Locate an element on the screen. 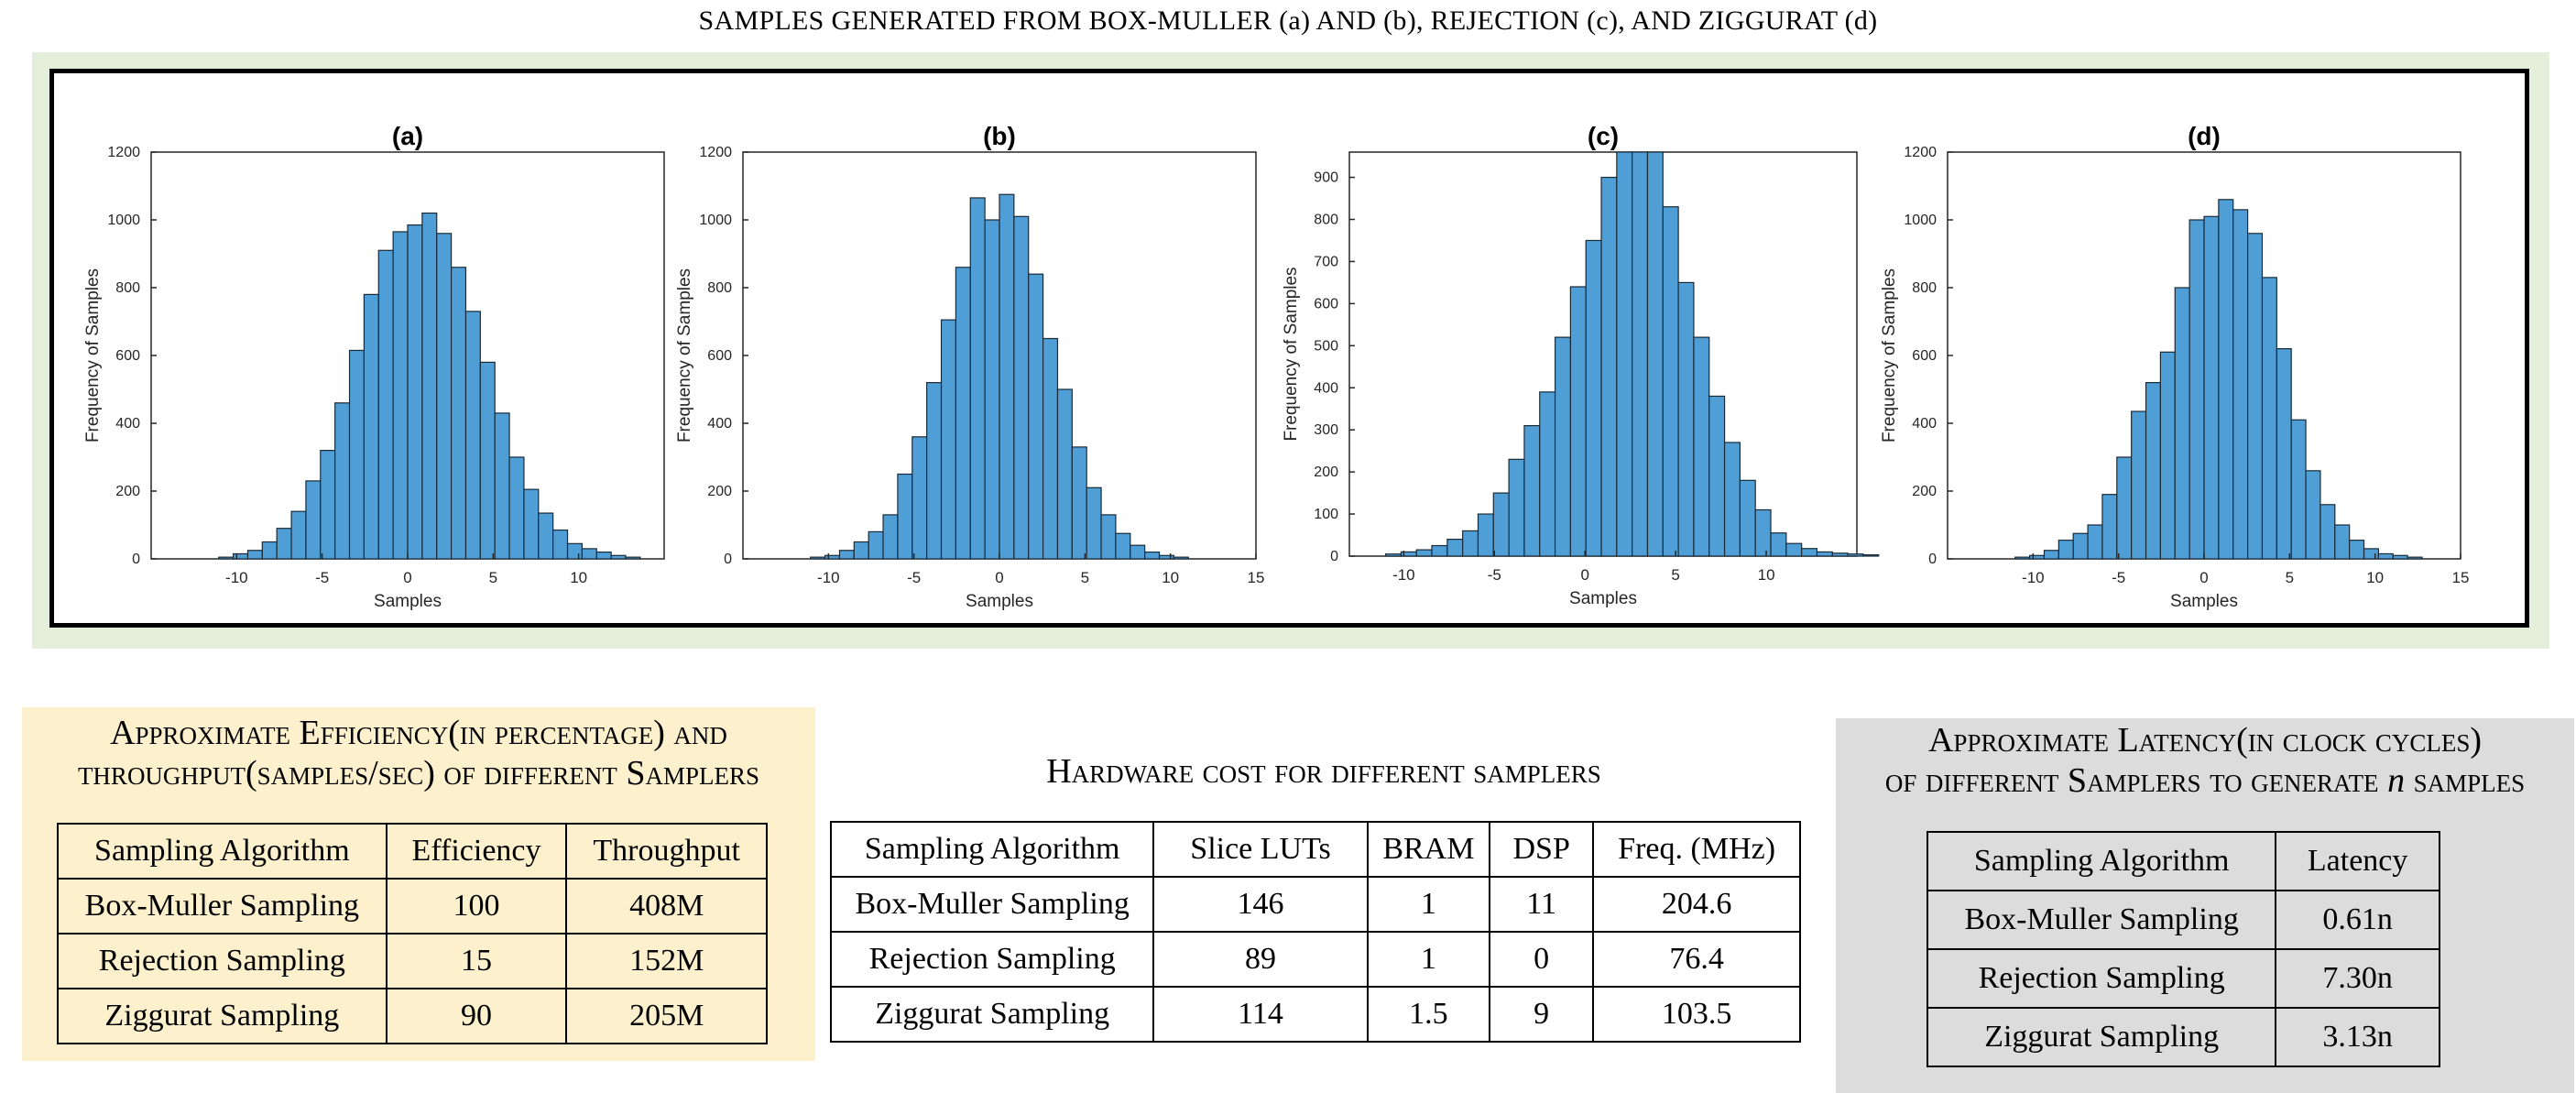 The width and height of the screenshot is (2576, 1093). efficiency-row: Ziggurat Sampling 90 205M is located at coordinates (413, 1016).